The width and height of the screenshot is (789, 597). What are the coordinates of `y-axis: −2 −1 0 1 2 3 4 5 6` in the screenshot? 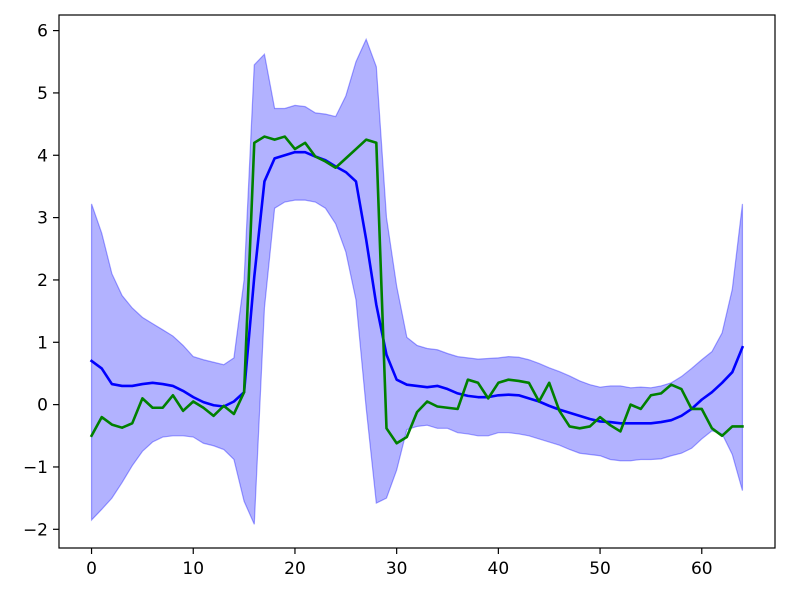 It's located at (41, 281).